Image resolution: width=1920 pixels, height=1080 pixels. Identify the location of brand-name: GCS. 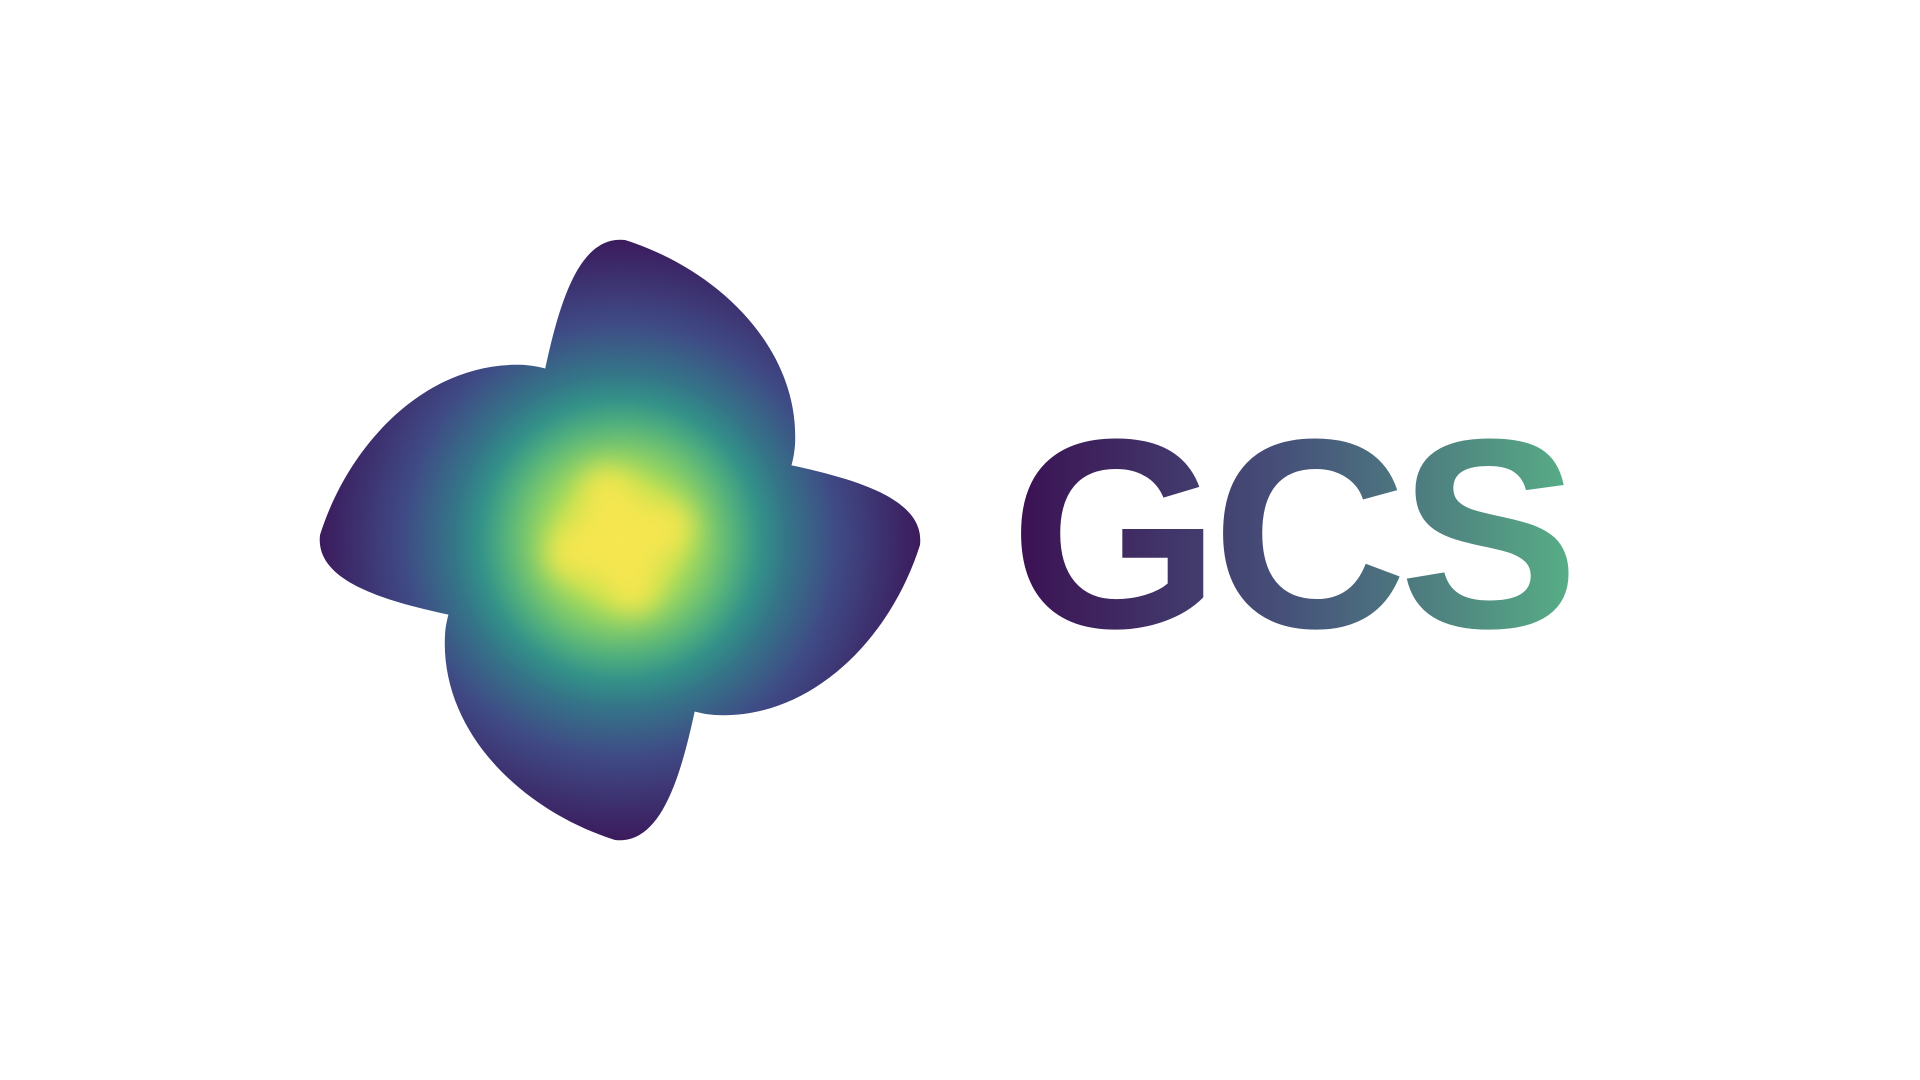
(1294, 534).